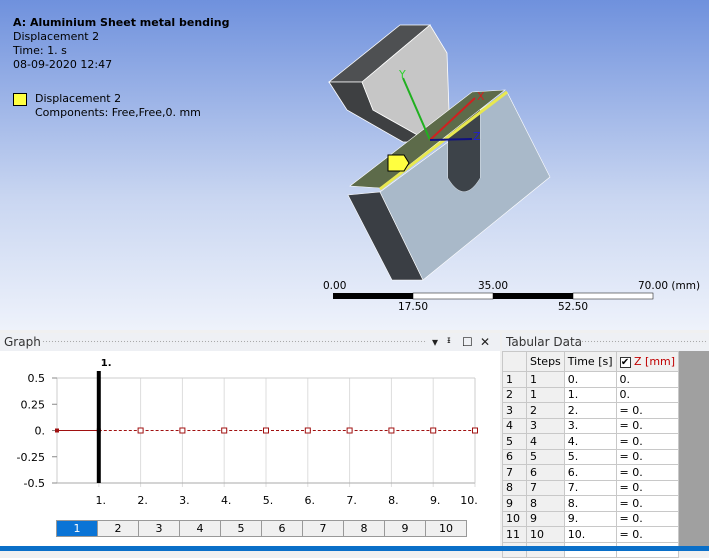  Describe the element at coordinates (159, 528) in the screenshot. I see `step-tab: 3` at that location.